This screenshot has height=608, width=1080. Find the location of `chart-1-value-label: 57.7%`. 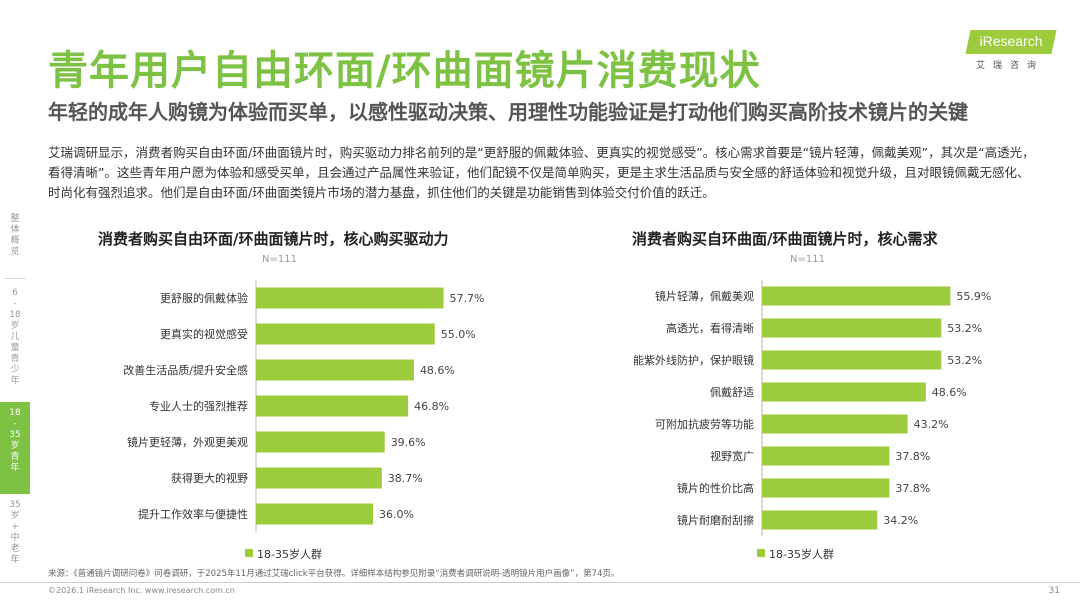

chart-1-value-label: 57.7% is located at coordinates (467, 298).